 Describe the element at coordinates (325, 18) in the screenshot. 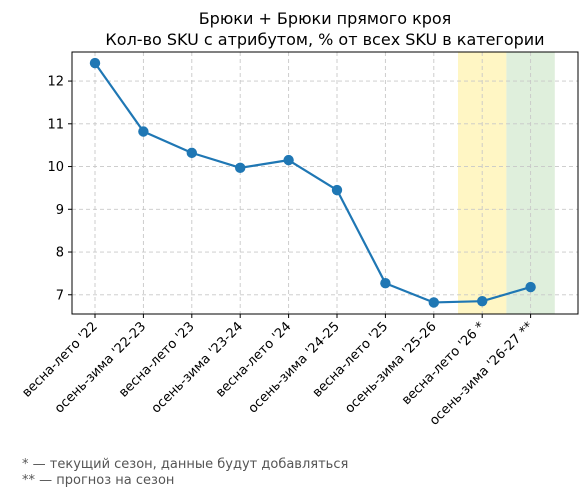

I see `chart-title: Брюки + Брюки прямого кроя` at that location.